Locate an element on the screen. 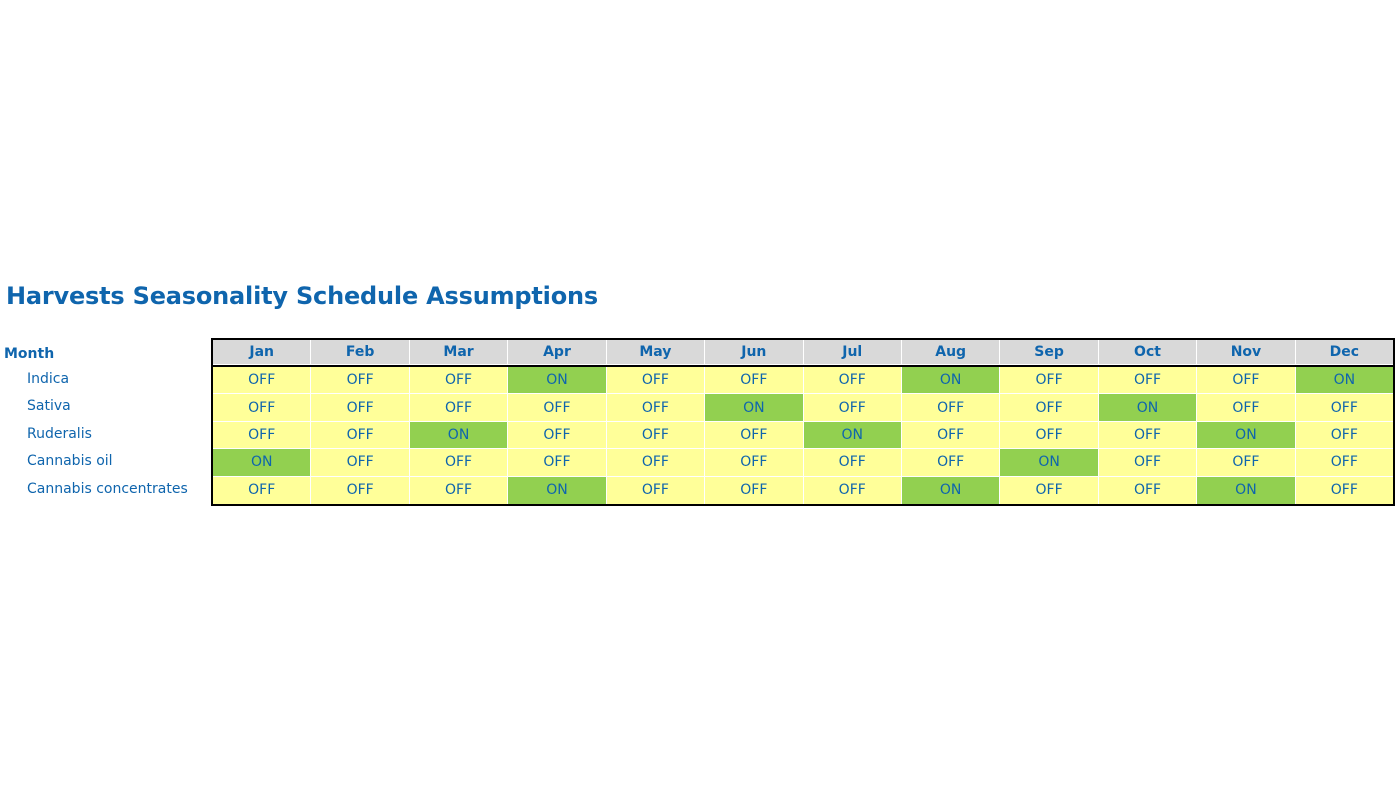 This screenshot has width=1396, height=786. grid-header-row: Jan Feb Mar Apr May Jun Jul Aug Sep Oct Nov Dec is located at coordinates (803, 353).